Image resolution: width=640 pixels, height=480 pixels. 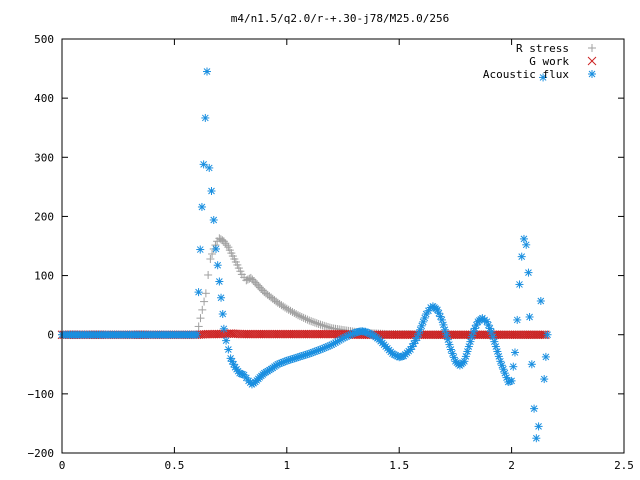 What do you see at coordinates (340, 18) in the screenshot?
I see `chart-title: m4/n1.5/q2.0/r-+.30-j78/M25.0/256` at bounding box center [340, 18].